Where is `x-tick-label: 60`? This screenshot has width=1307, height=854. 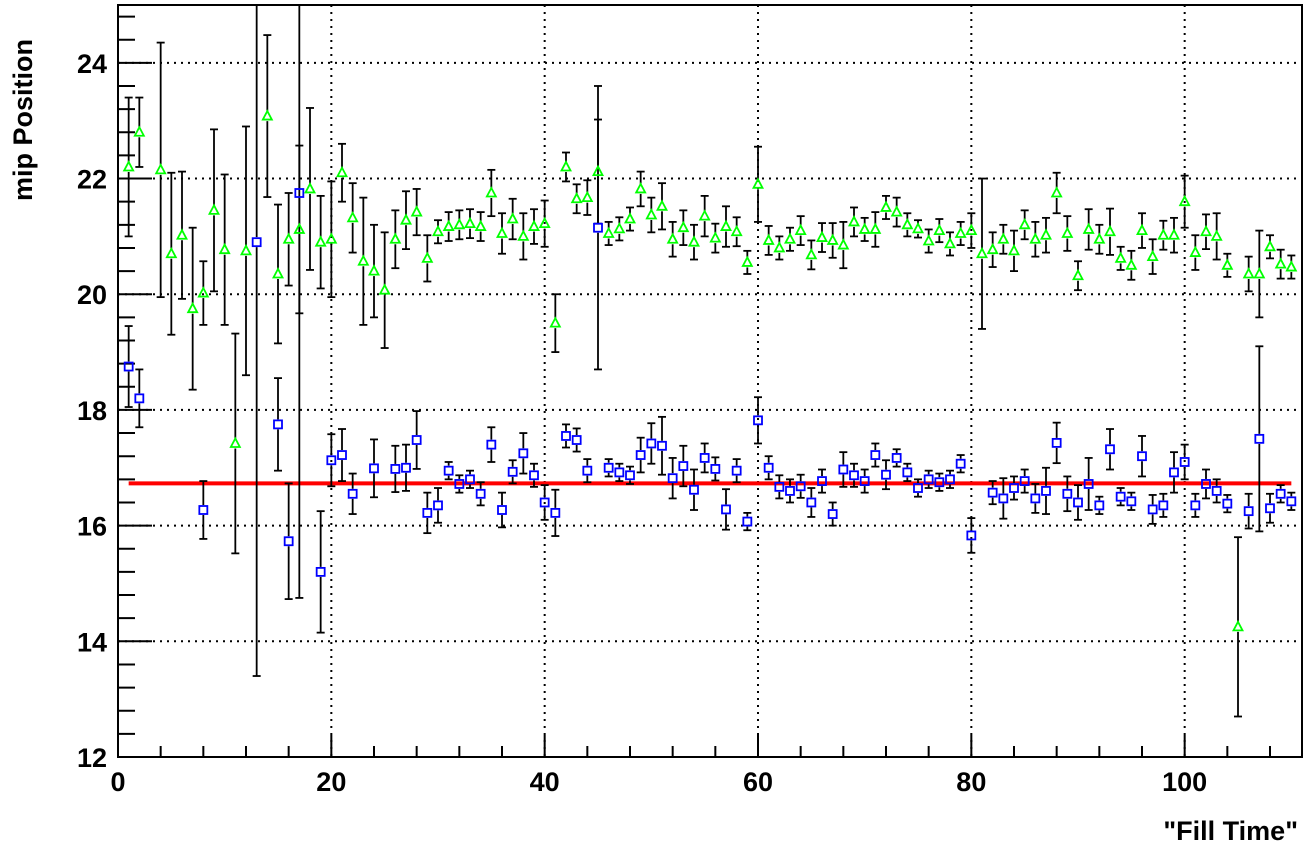
x-tick-label: 60 is located at coordinates (758, 782).